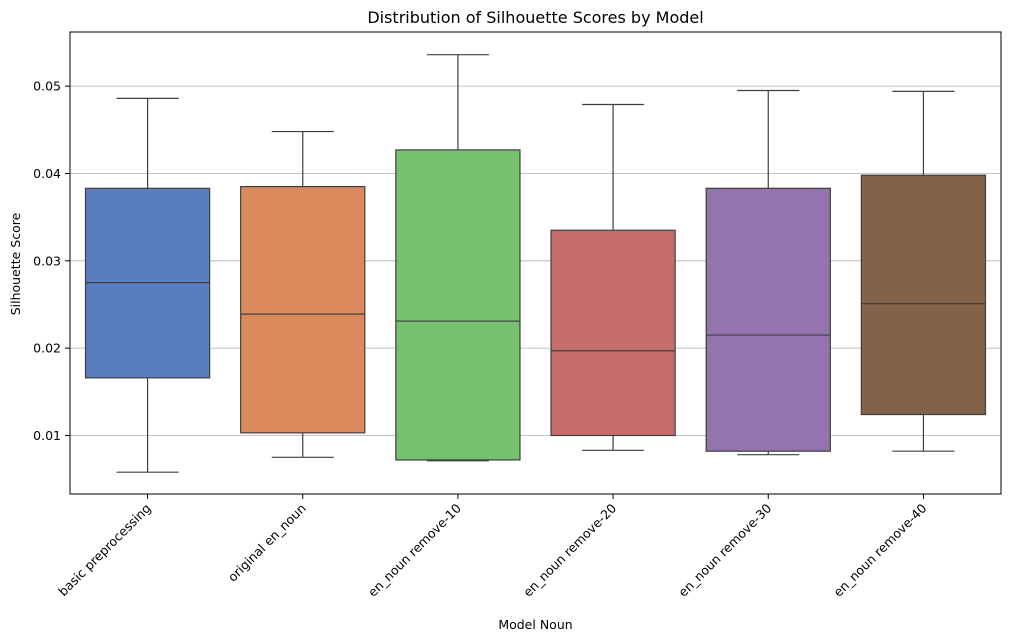 The width and height of the screenshot is (1010, 641). What do you see at coordinates (47, 348) in the screenshot?
I see `y-tick-label: 0.02` at bounding box center [47, 348].